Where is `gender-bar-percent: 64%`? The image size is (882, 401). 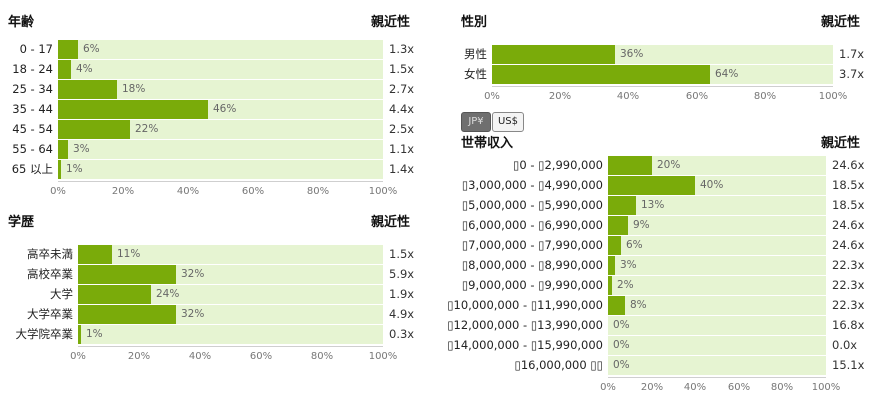 gender-bar-percent: 64% is located at coordinates (727, 74).